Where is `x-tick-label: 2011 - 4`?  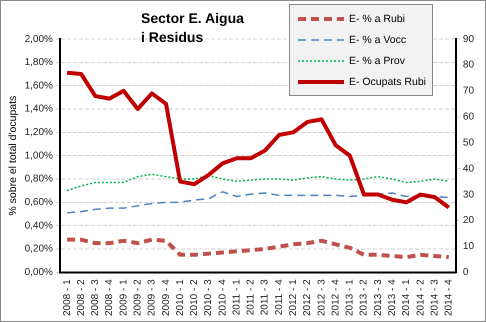 x-tick-label: 2011 - 4 is located at coordinates (279, 297).